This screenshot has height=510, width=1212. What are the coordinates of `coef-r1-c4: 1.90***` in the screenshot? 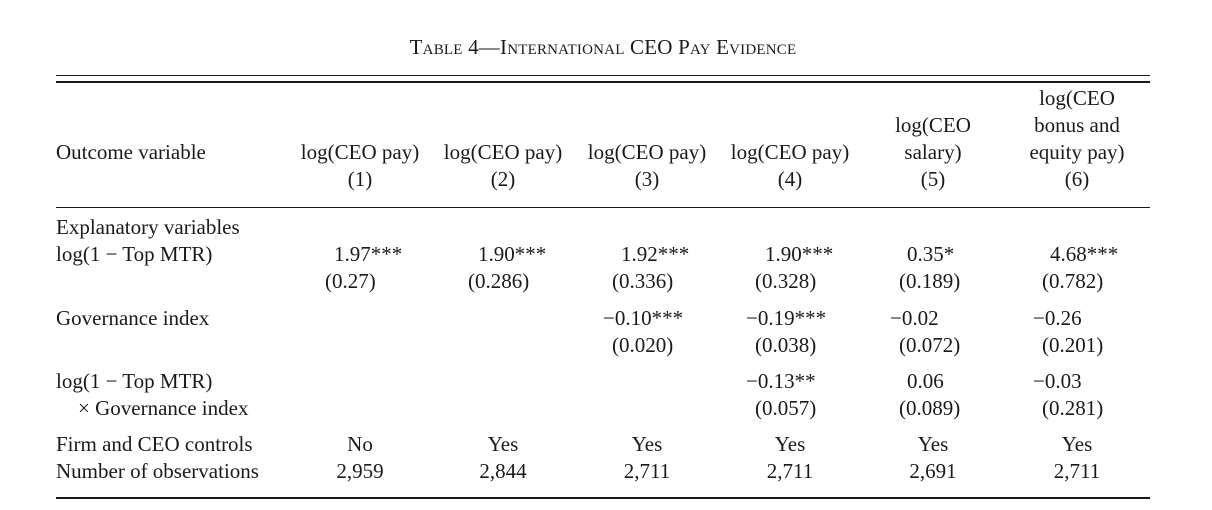 It's located at (799, 254).